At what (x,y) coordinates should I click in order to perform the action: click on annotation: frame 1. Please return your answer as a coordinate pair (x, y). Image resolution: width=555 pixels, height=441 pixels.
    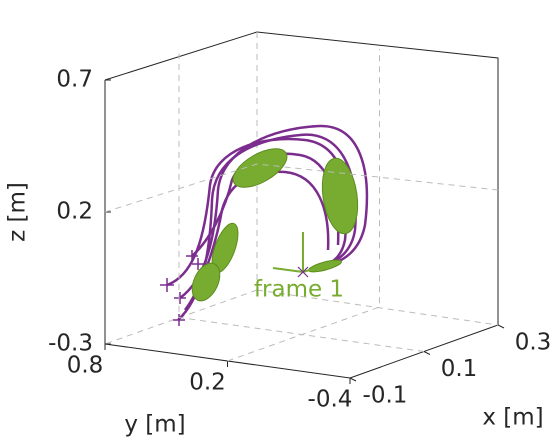
    Looking at the image, I should click on (299, 290).